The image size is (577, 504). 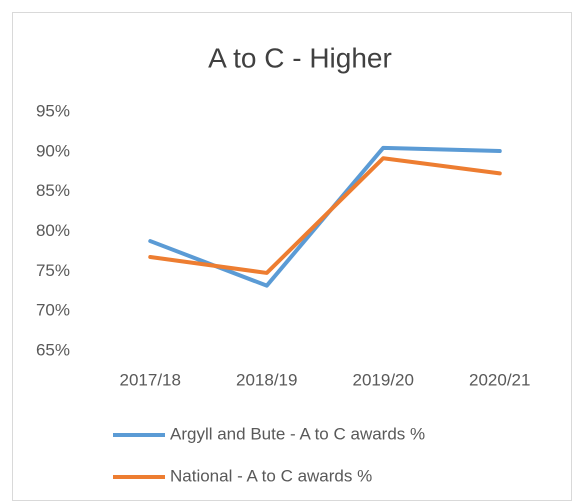 I want to click on series-line, so click(x=325, y=215).